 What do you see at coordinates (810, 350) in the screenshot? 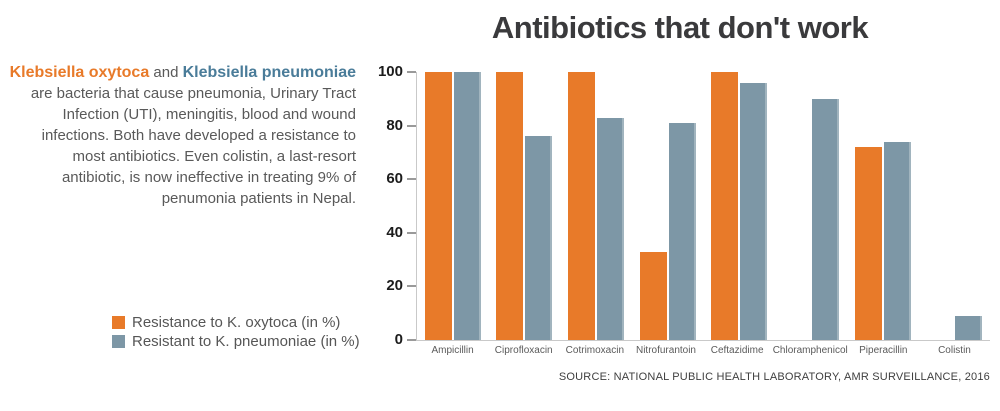
I see `x-axis-label-chloramphenicol: Chloramphenicol` at bounding box center [810, 350].